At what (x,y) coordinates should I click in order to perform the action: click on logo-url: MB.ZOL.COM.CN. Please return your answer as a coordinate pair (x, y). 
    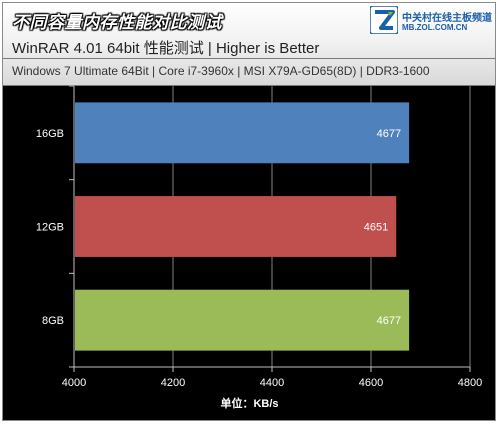
    Looking at the image, I should click on (435, 27).